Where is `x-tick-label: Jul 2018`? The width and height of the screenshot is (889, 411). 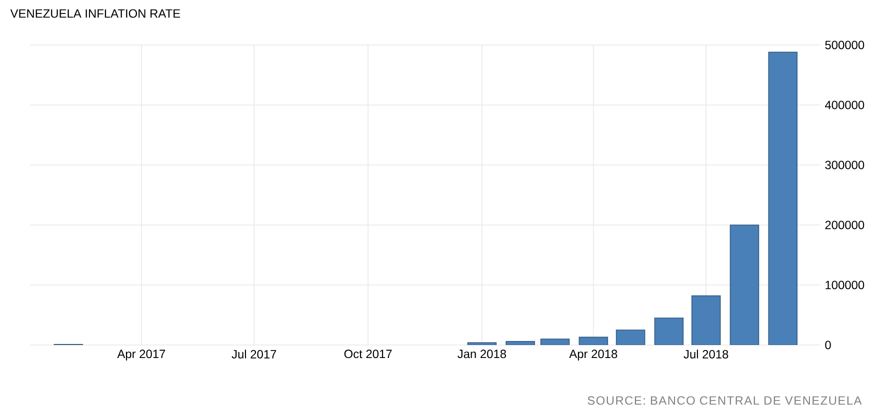 x-tick-label: Jul 2018 is located at coordinates (706, 354).